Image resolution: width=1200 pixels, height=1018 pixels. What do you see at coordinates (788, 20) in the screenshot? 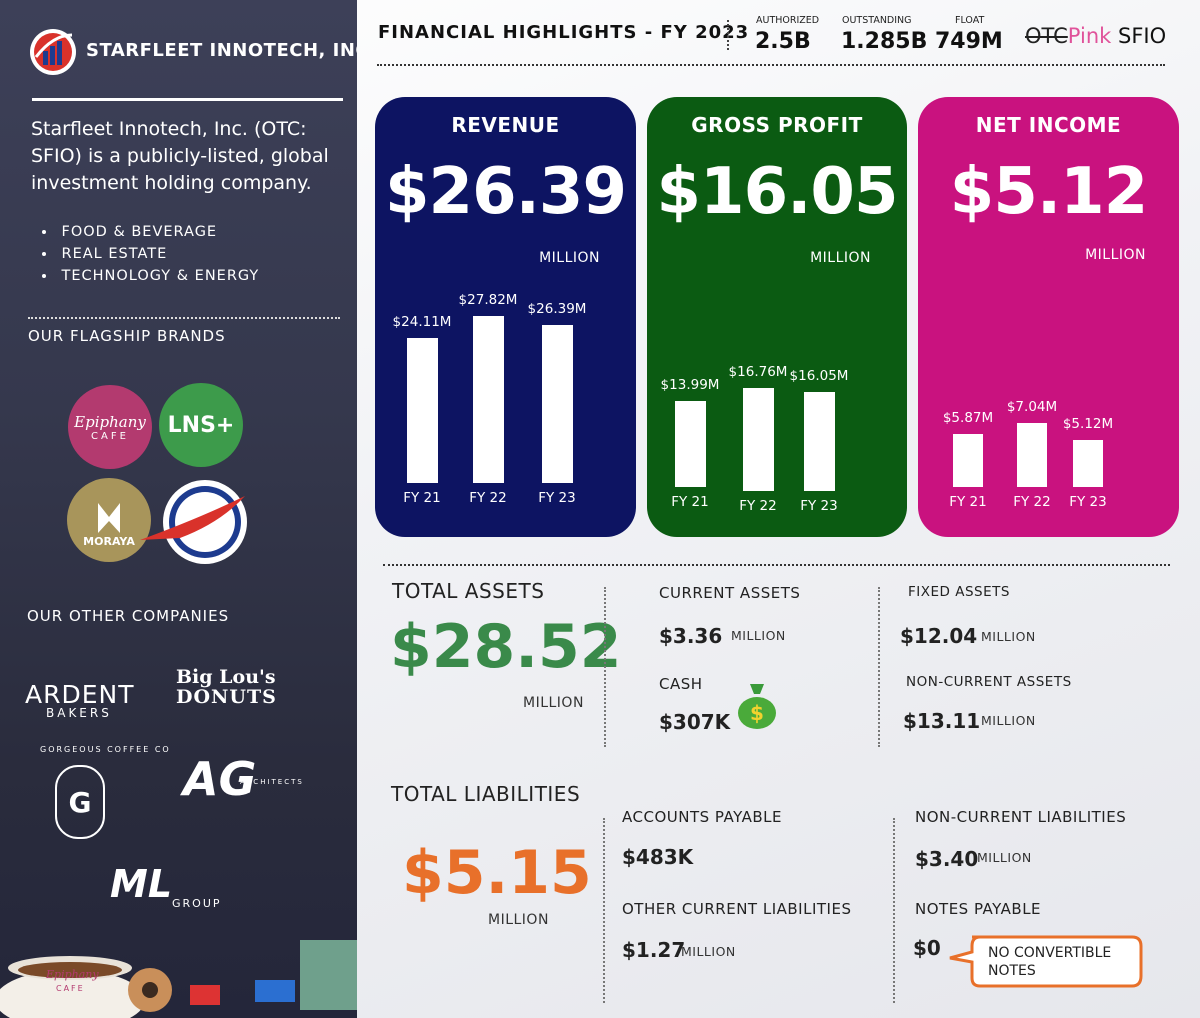
I see `share-label: AUTHORIZED` at bounding box center [788, 20].